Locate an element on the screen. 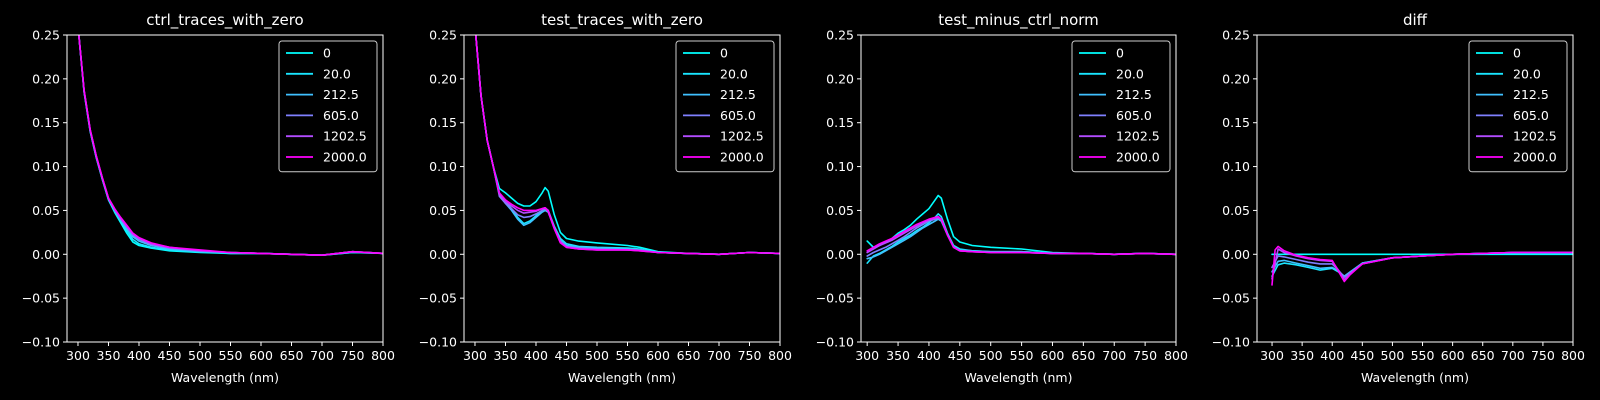 This screenshot has width=1600, height=400. chart-title: ctrl_traces_with_zero is located at coordinates (224, 20).